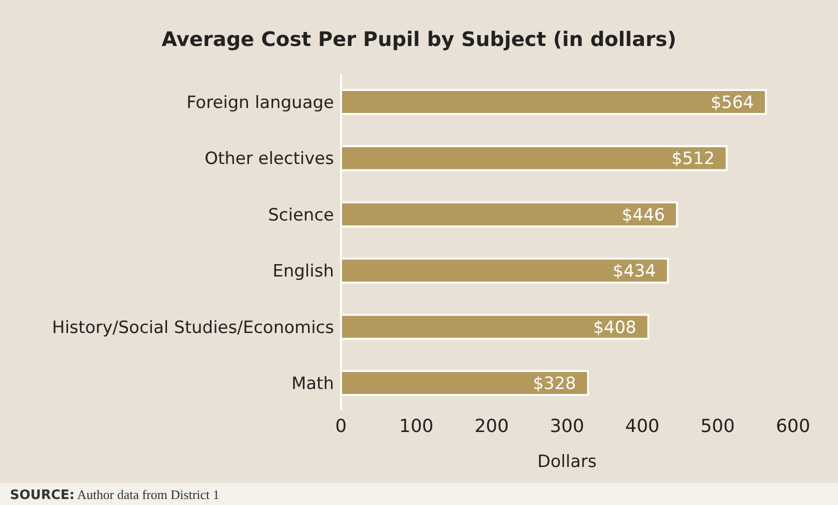  What do you see at coordinates (416, 426) in the screenshot?
I see `x-tick-label: 100` at bounding box center [416, 426].